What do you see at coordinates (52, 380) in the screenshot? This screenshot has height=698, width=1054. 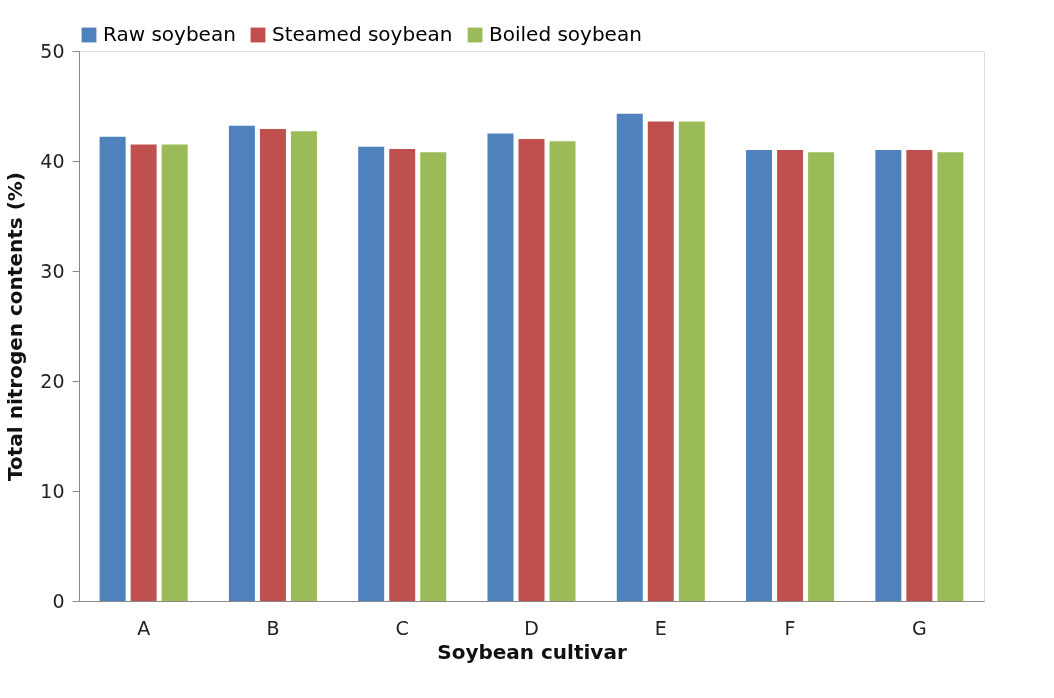 I see `y-tick-label: 20` at bounding box center [52, 380].